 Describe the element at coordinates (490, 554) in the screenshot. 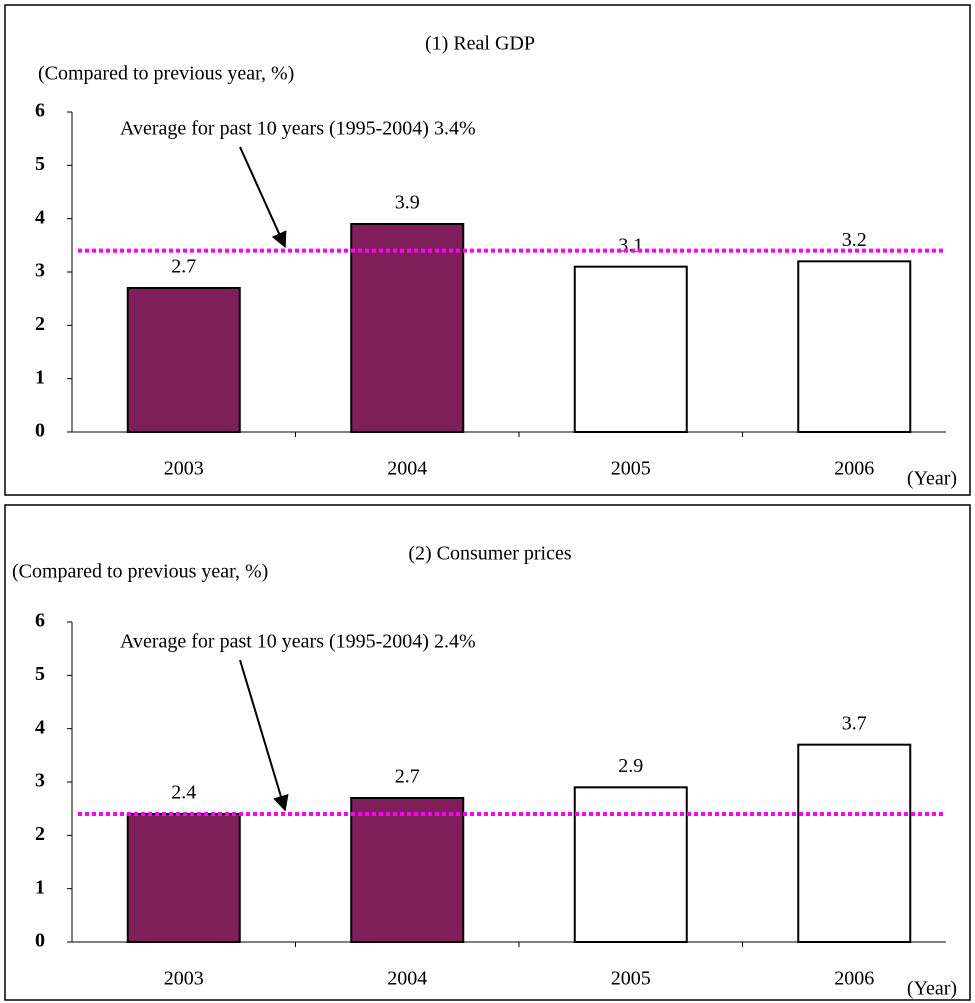

I see `chart-title: (2) Consumer prices` at that location.